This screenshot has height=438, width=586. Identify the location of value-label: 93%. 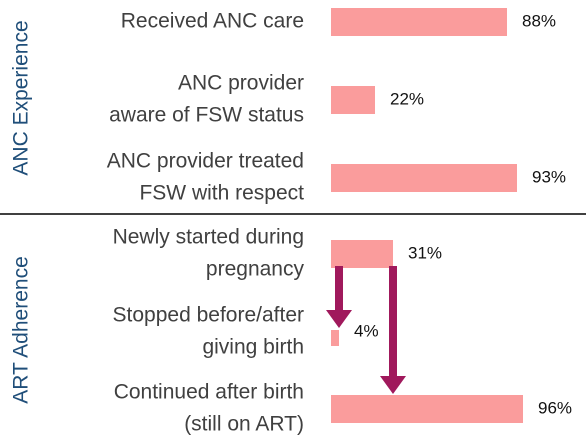
(549, 176).